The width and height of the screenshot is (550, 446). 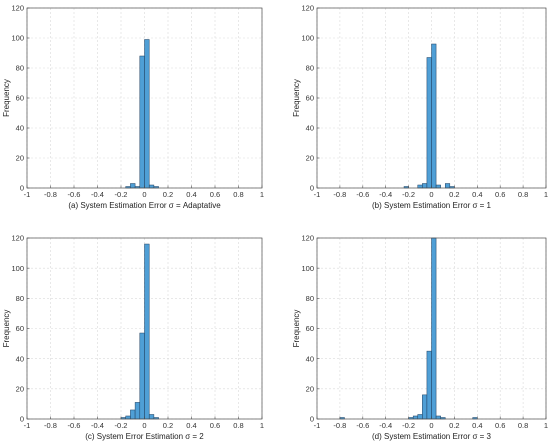 What do you see at coordinates (144, 436) in the screenshot?
I see `x-axis-label: (c) System Error Estimation σ = 2` at bounding box center [144, 436].